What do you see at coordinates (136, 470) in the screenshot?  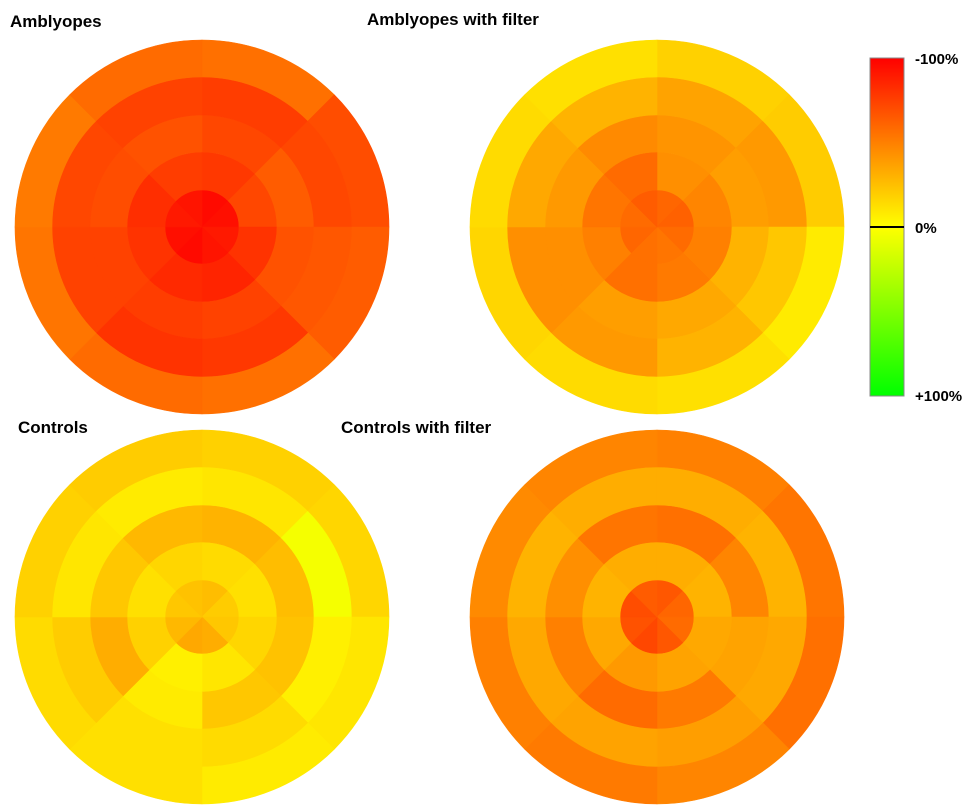 I see `cell-controls-ring4-sector7` at bounding box center [136, 470].